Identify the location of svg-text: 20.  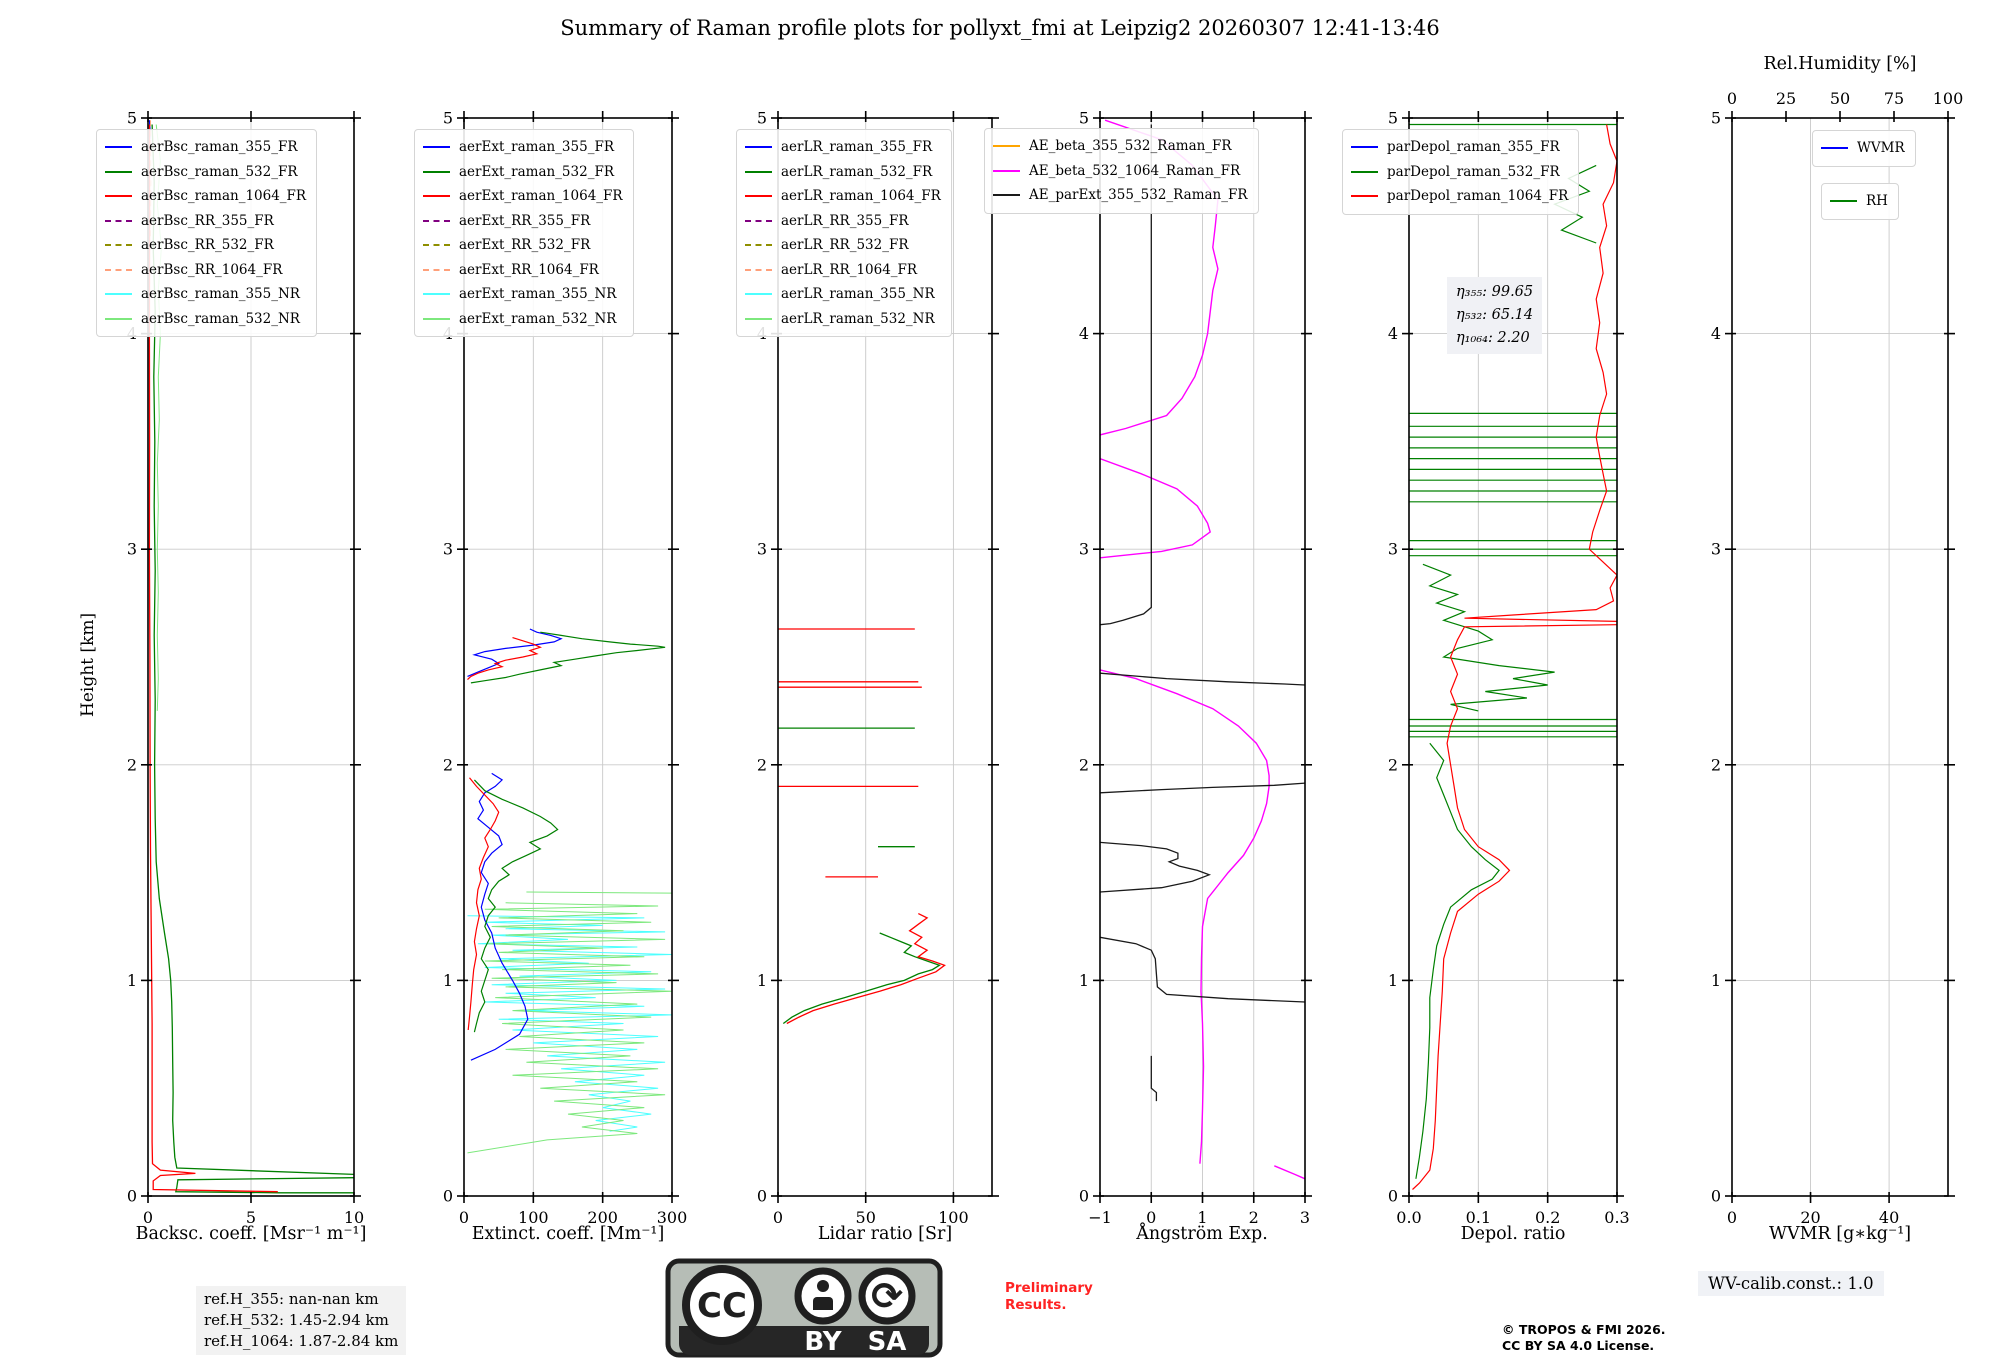
(1810, 1217).